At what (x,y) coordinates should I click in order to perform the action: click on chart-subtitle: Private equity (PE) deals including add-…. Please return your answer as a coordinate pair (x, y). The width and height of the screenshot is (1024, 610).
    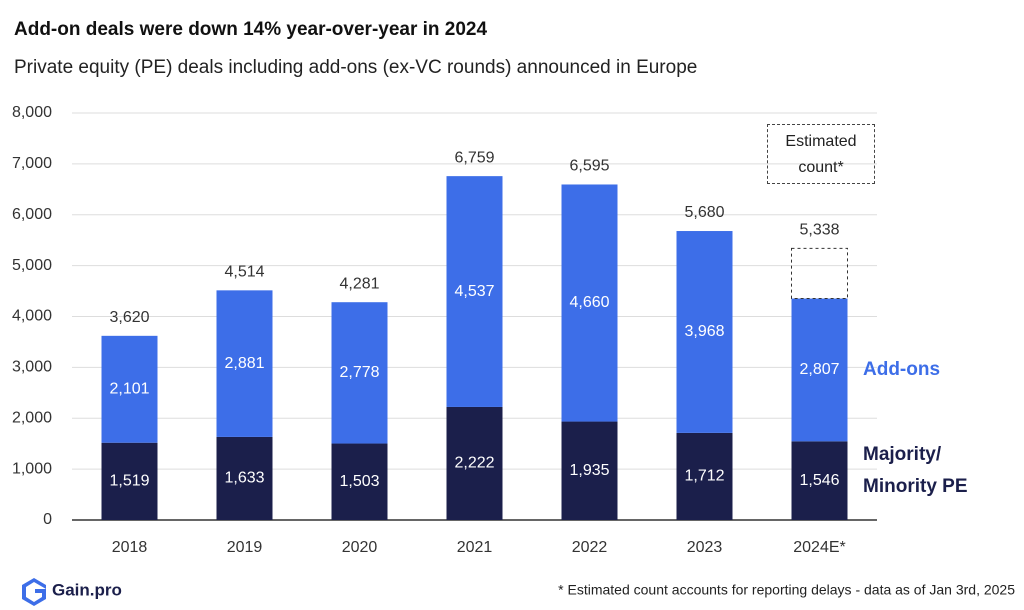
    Looking at the image, I should click on (355, 67).